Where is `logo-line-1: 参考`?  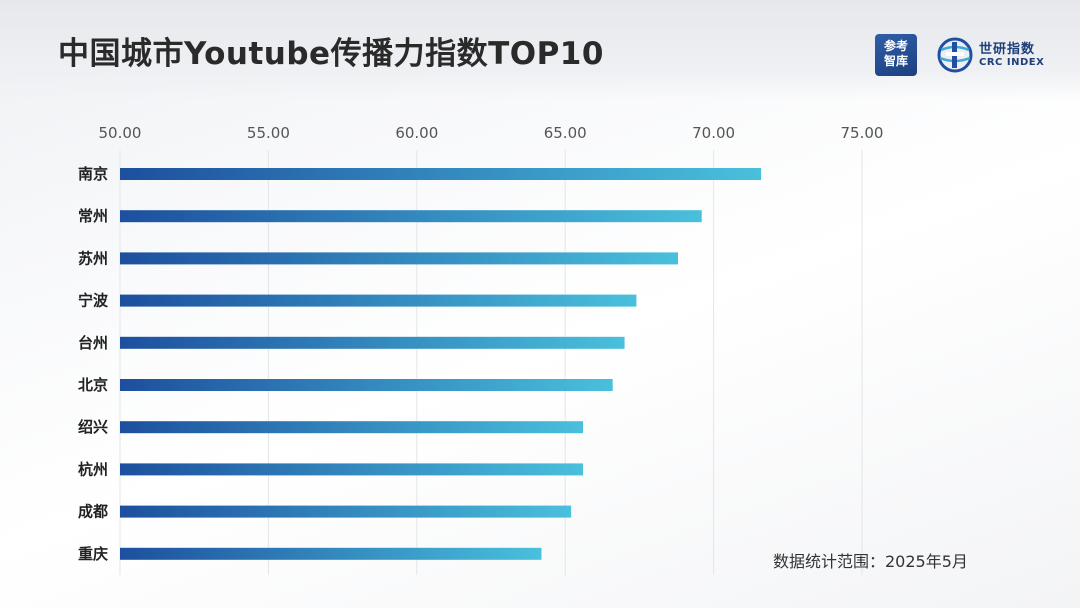 logo-line-1: 参考 is located at coordinates (895, 46).